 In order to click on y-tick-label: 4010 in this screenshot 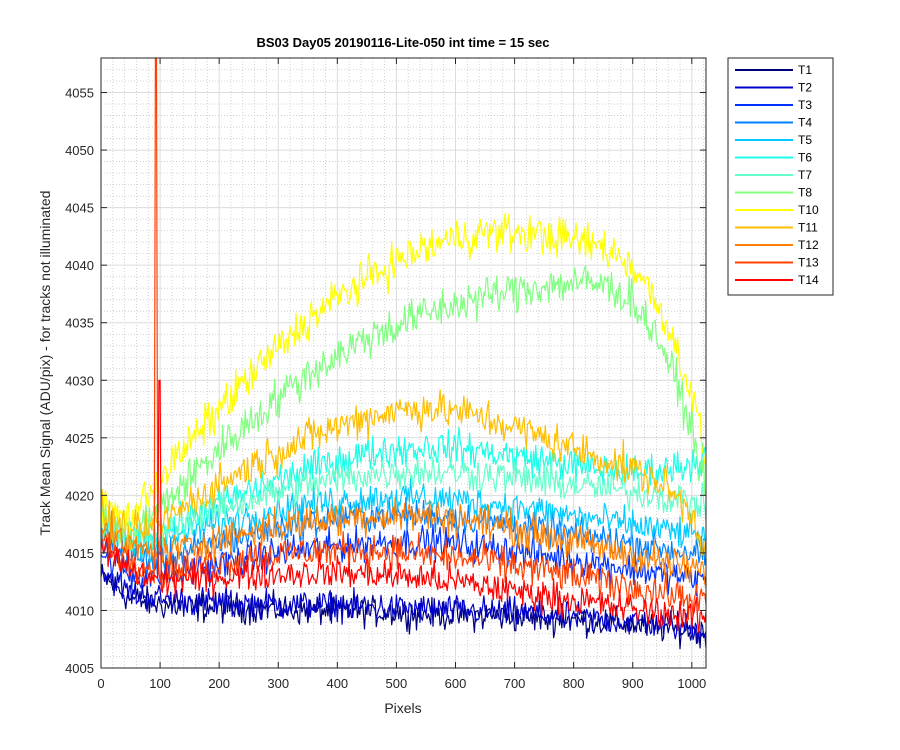, I will do `click(79, 610)`.